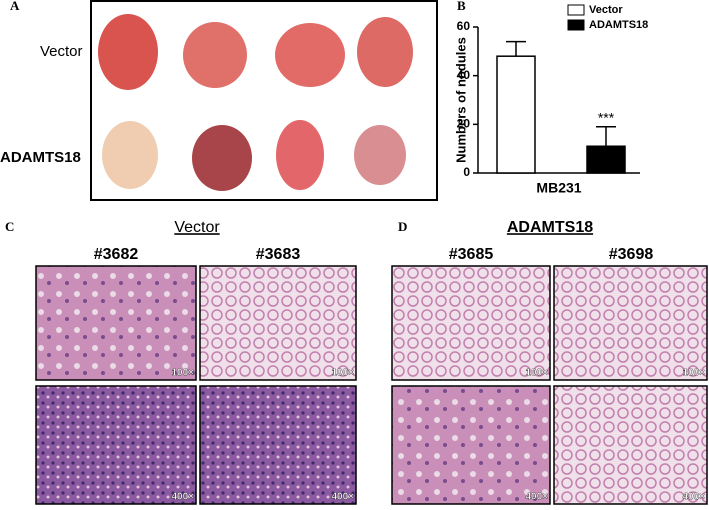 This screenshot has width=709, height=510. I want to click on significance: ***, so click(606, 117).